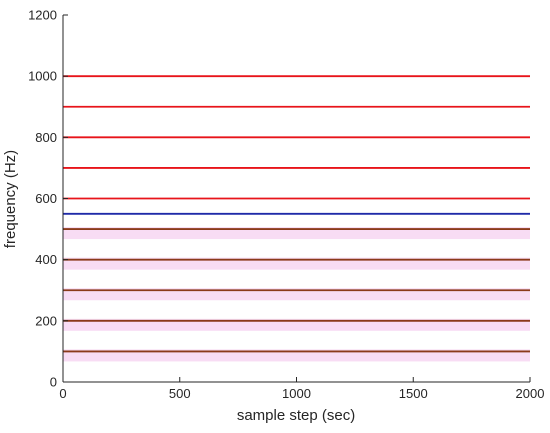  Describe the element at coordinates (42, 15) in the screenshot. I see `y-tick-label: 1200` at that location.